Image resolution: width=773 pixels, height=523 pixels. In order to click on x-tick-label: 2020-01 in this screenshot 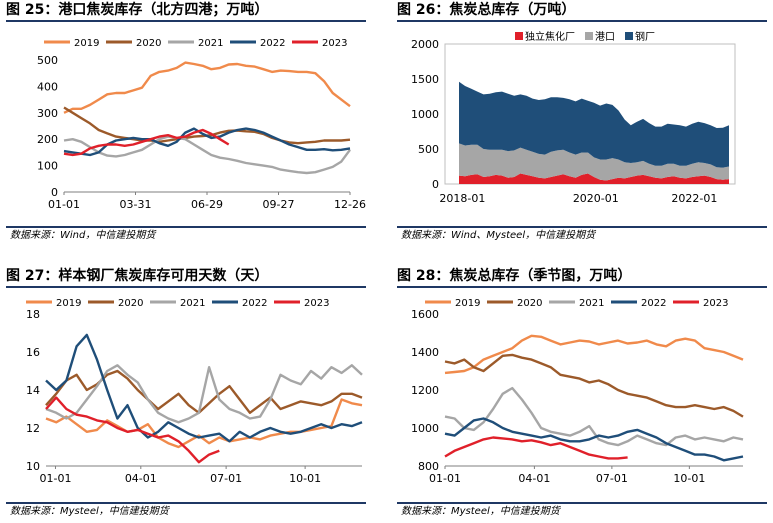, I will do `click(596, 198)`.